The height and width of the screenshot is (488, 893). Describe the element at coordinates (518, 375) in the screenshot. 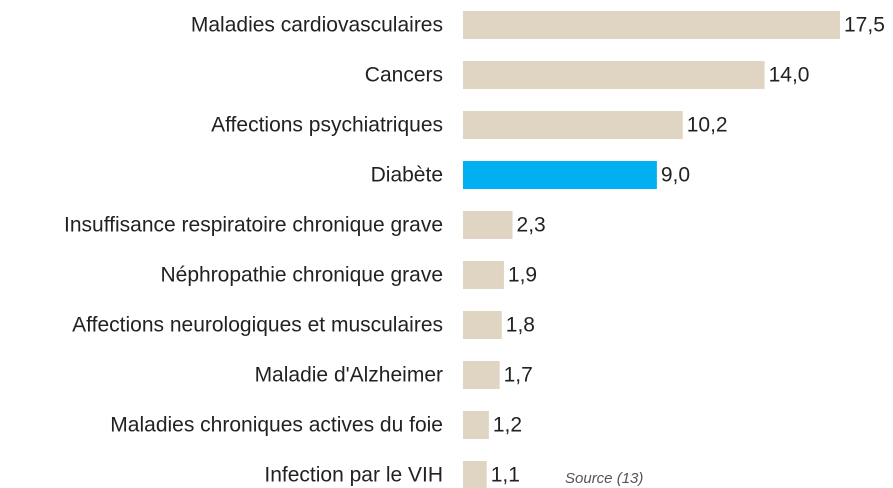

I see `value-label: 1,7` at that location.